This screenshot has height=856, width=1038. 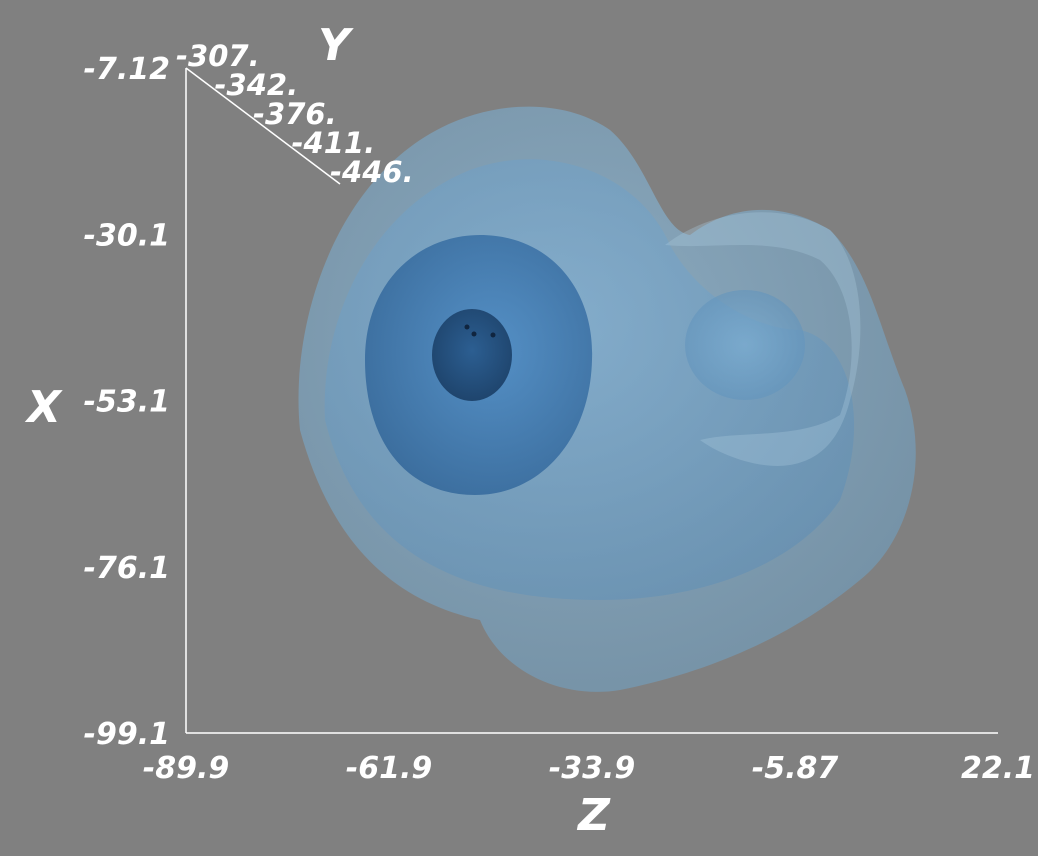 What do you see at coordinates (336, 45) in the screenshot?
I see `y-axis-title: Y` at bounding box center [336, 45].